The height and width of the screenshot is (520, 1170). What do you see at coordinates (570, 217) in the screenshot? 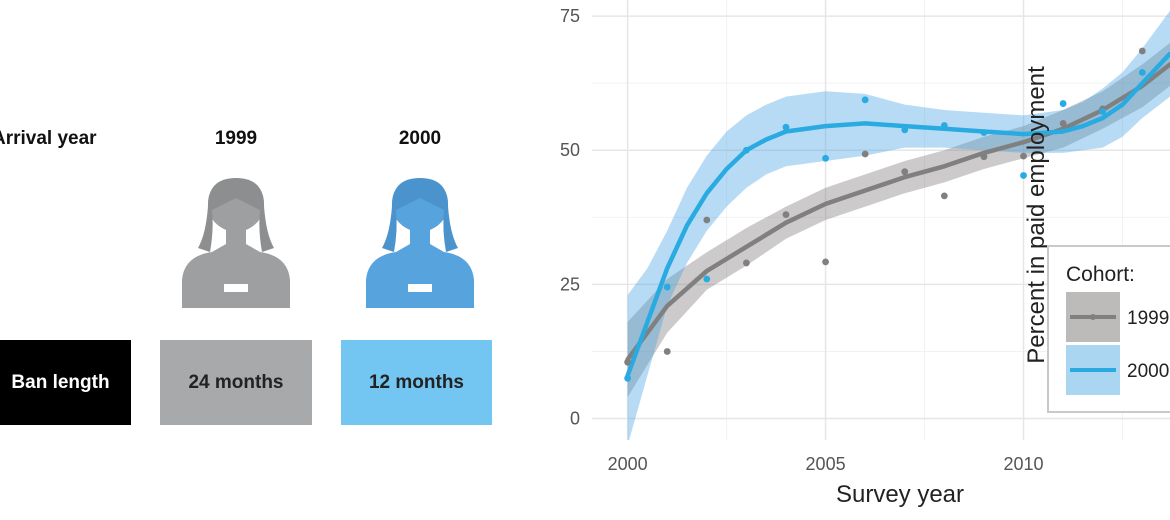
I see `y-tick-labels: 0 25 50 75` at bounding box center [570, 217].